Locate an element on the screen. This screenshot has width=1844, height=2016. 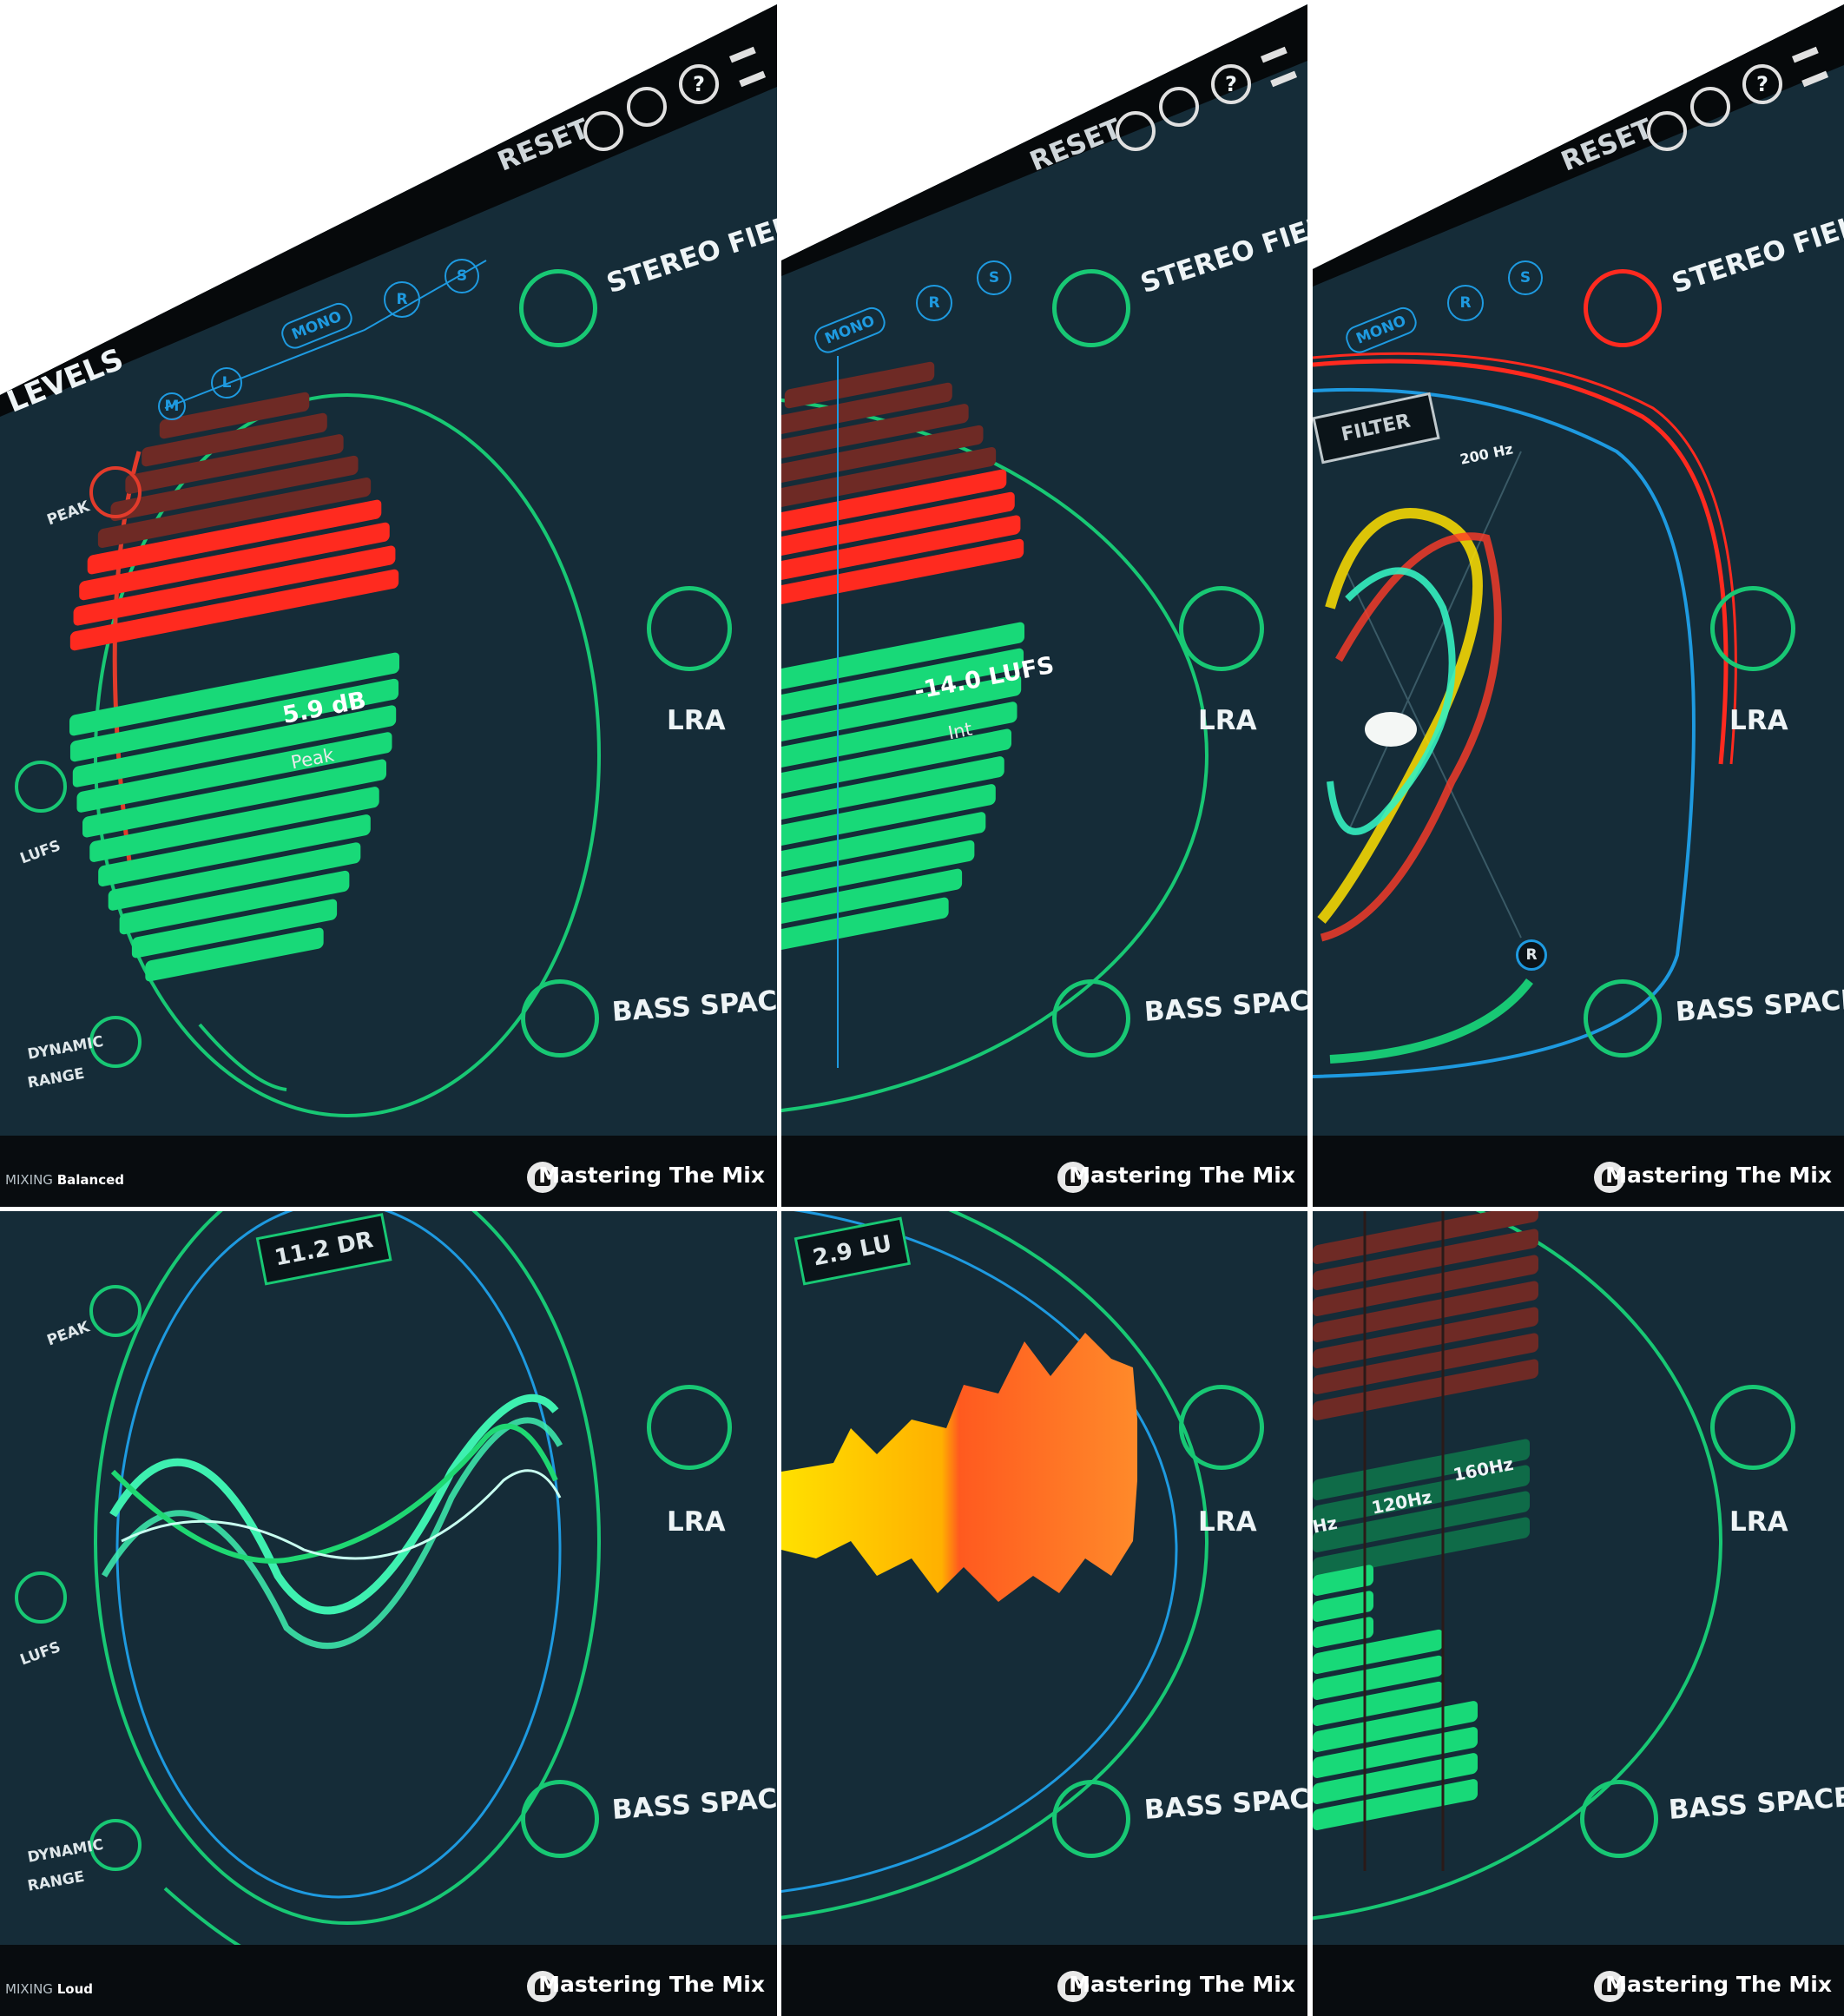
channel-l-button: L is located at coordinates (226, 383).